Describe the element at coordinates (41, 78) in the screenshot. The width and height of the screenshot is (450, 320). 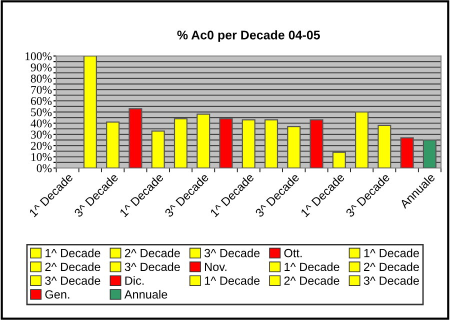
I see `y-tick-label: 80%` at that location.